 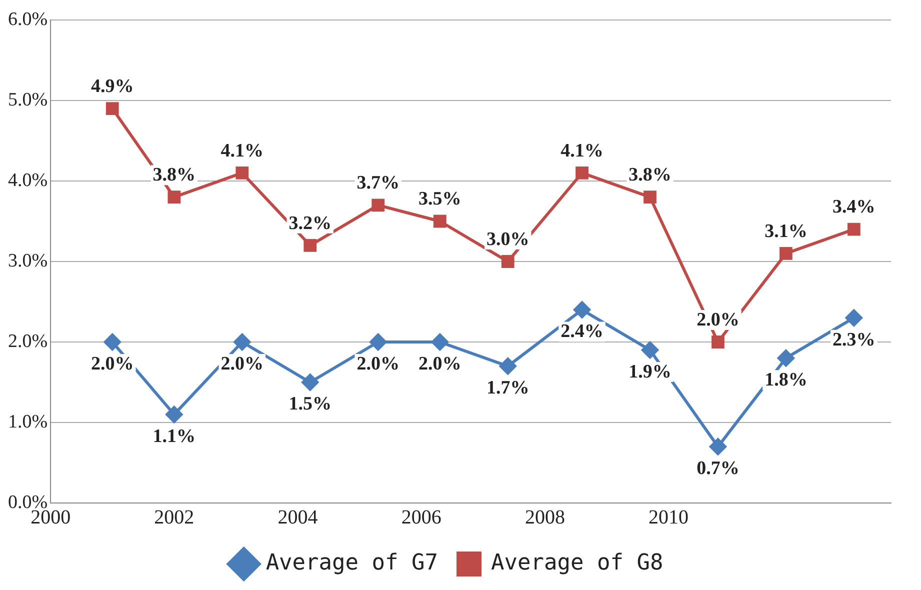 What do you see at coordinates (28, 180) in the screenshot?
I see `y-tick-label: 4.0%` at bounding box center [28, 180].